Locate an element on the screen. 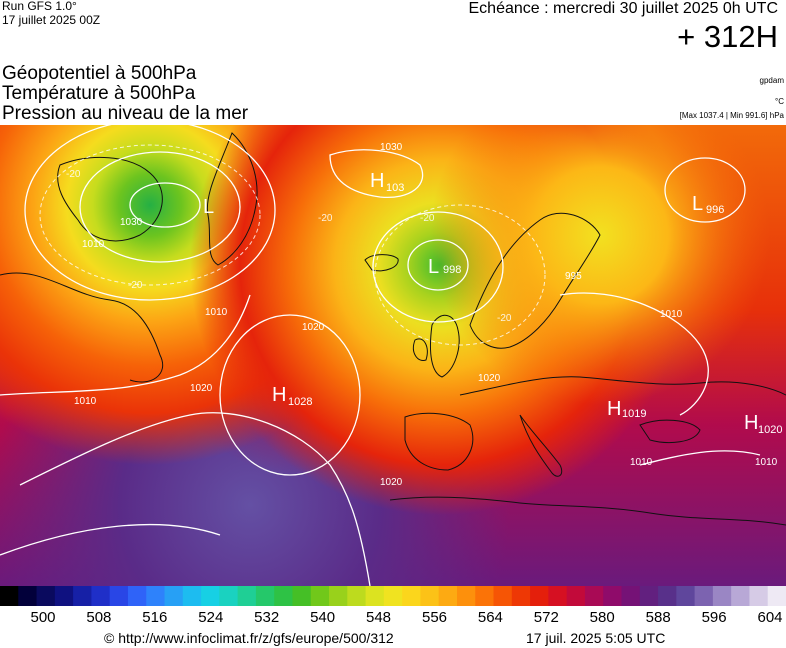 This screenshot has height=648, width=786. high-east-letter: H is located at coordinates (751, 423).